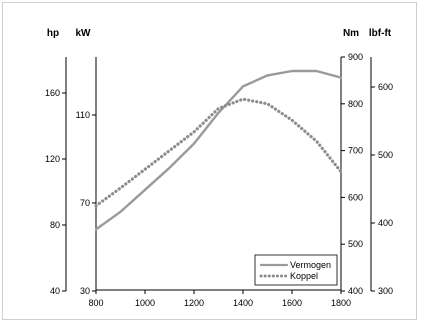  Describe the element at coordinates (55, 225) in the screenshot. I see `y-tick-label-left_outer: 80` at that location.